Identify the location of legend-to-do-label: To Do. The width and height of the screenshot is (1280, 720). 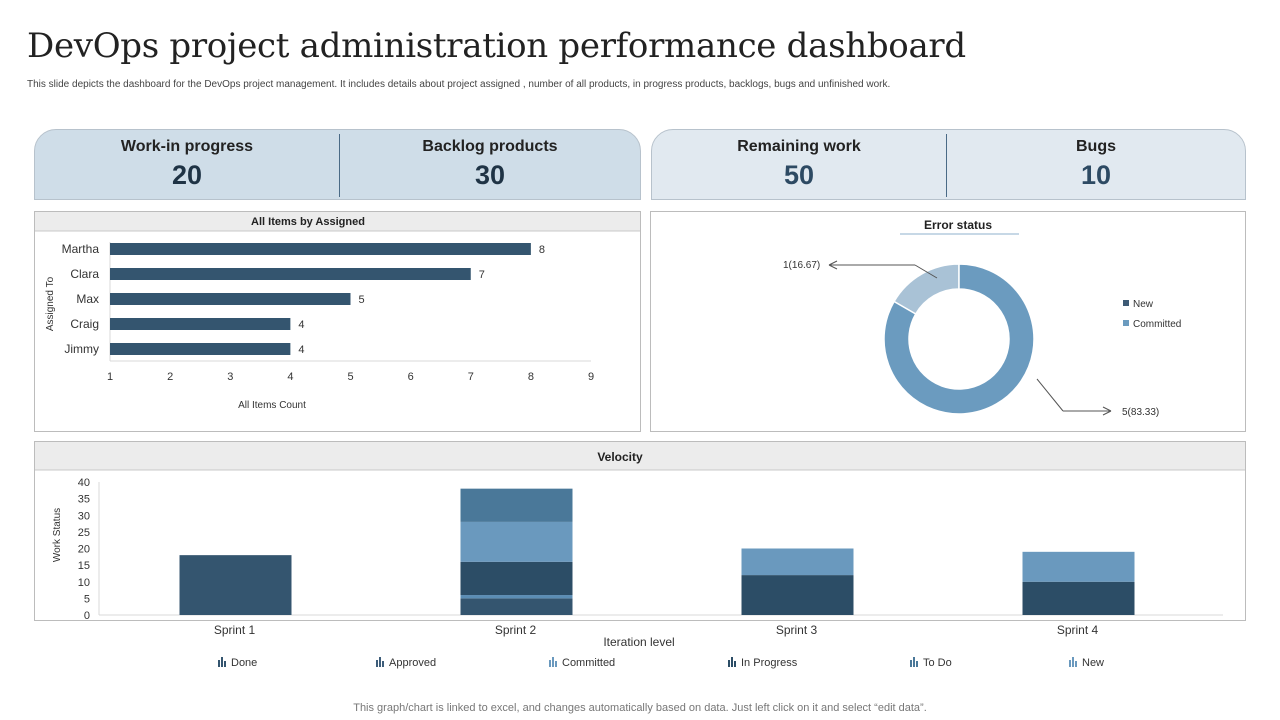
(937, 663).